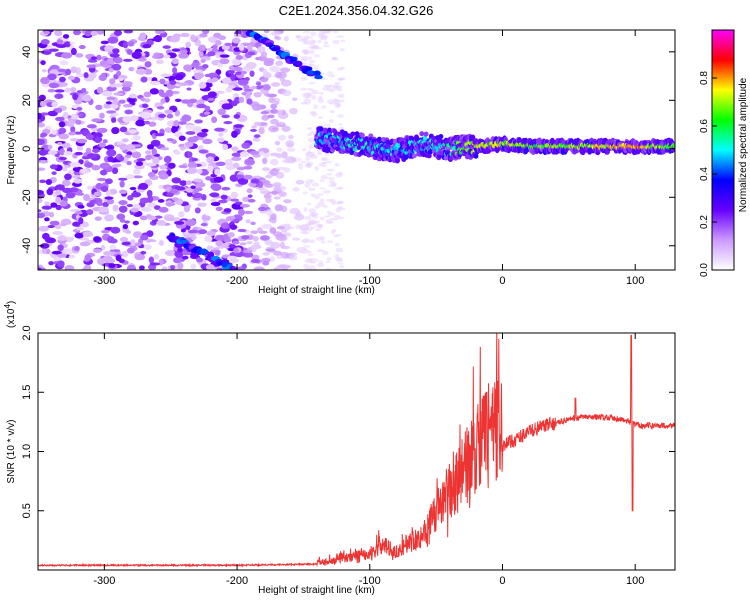 This screenshot has height=600, width=750. Describe the element at coordinates (318, 77) in the screenshot. I see `streak-blob` at that location.